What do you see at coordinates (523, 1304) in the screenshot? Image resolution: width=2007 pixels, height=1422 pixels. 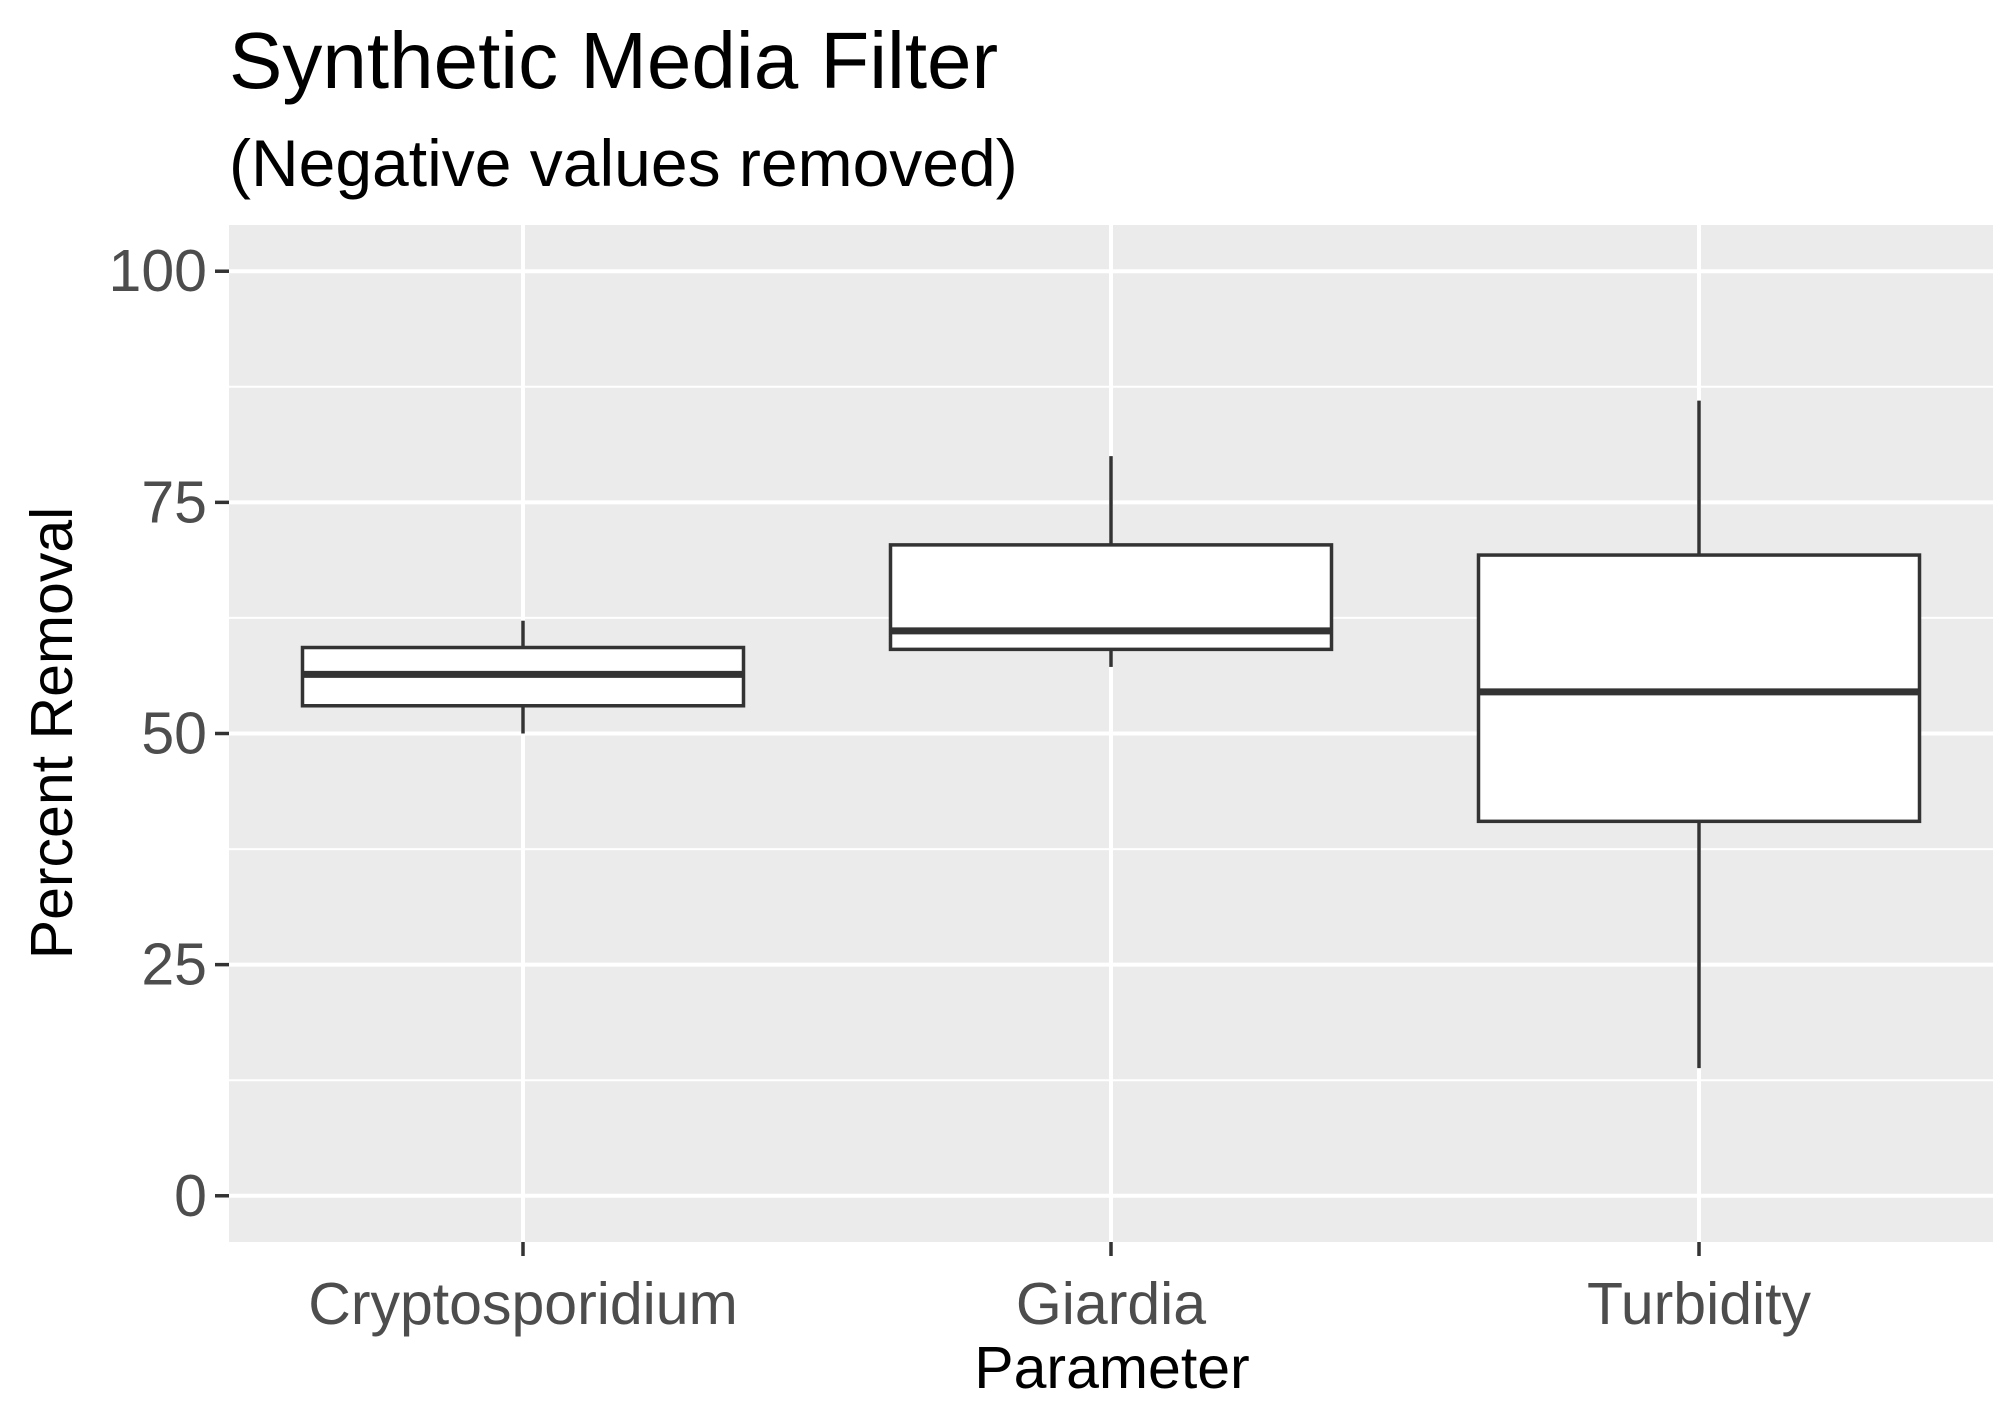 I see `x-tick-label: Cryptosporidium` at bounding box center [523, 1304].